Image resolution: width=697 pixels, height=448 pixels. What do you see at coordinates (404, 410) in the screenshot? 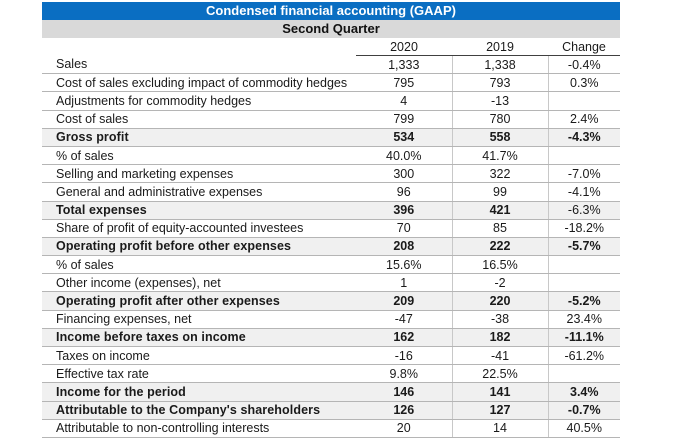
I see `value-2020: 126` at bounding box center [404, 410].